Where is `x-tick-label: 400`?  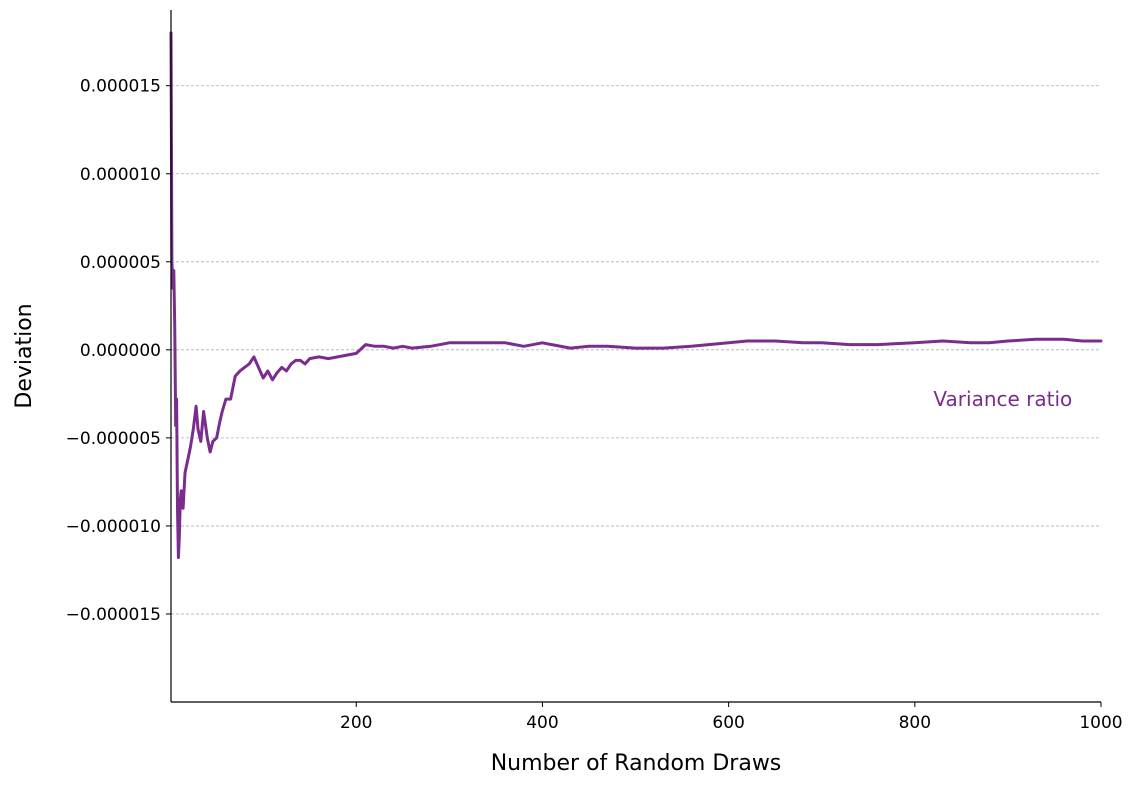
x-tick-label: 400 is located at coordinates (542, 723).